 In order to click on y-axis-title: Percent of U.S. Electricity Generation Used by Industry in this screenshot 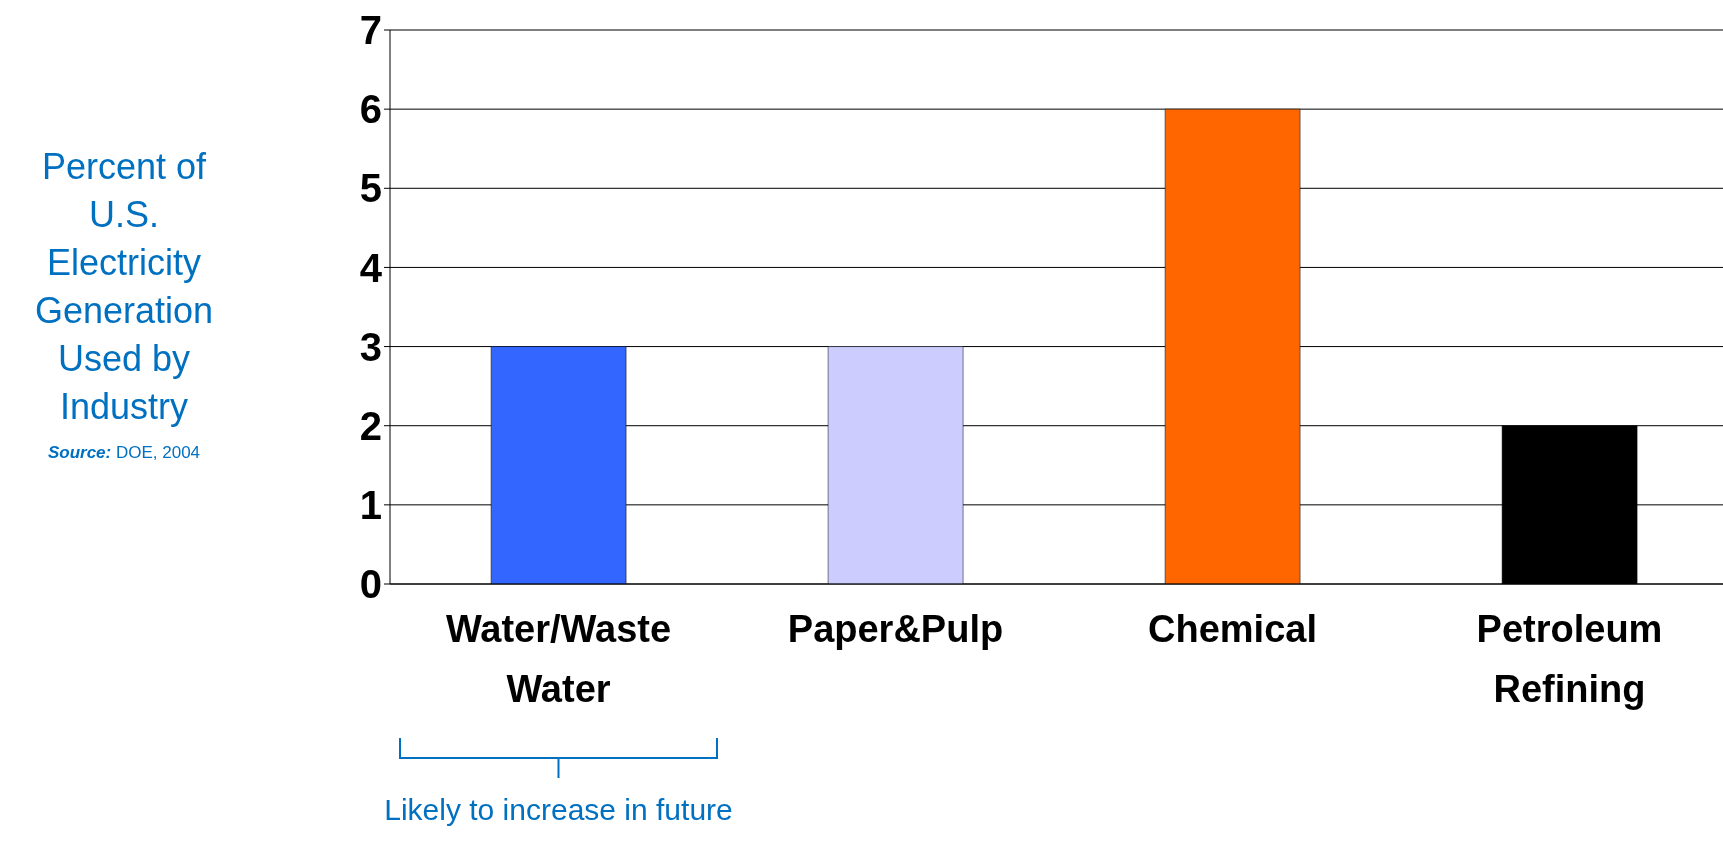, I will do `click(124, 287)`.